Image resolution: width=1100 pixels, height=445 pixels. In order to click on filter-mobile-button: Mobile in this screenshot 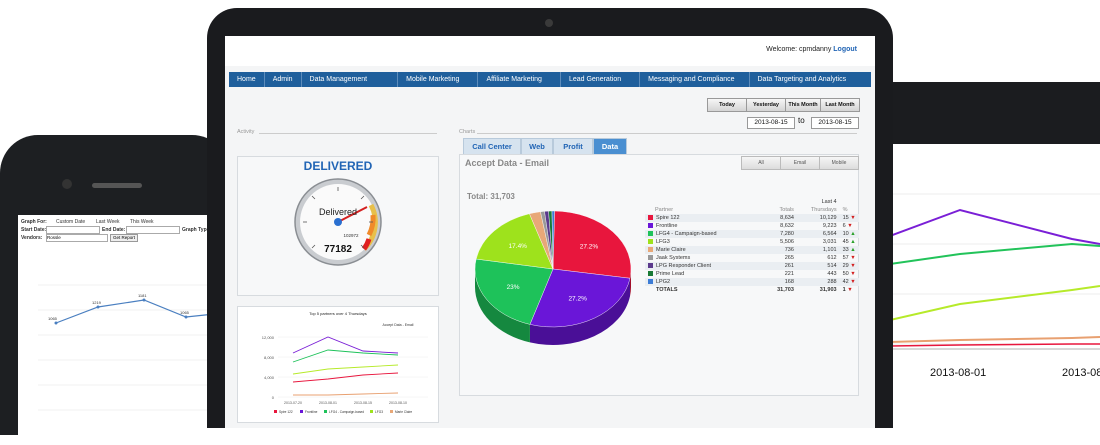, I will do `click(839, 163)`.